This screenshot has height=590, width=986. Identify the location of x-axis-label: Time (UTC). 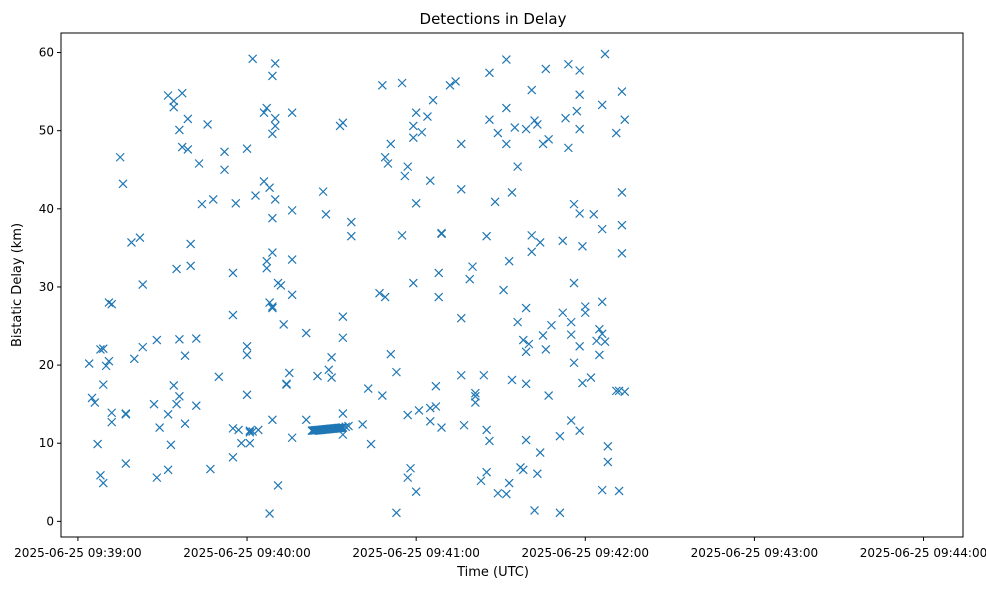
(492, 572).